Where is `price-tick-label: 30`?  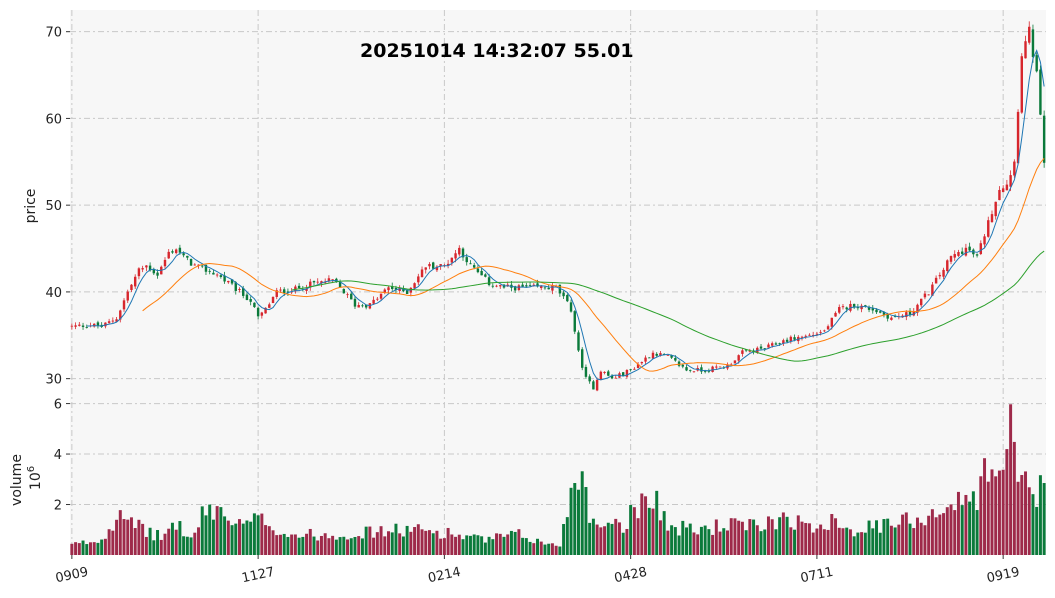
price-tick-label: 30 is located at coordinates (53, 380).